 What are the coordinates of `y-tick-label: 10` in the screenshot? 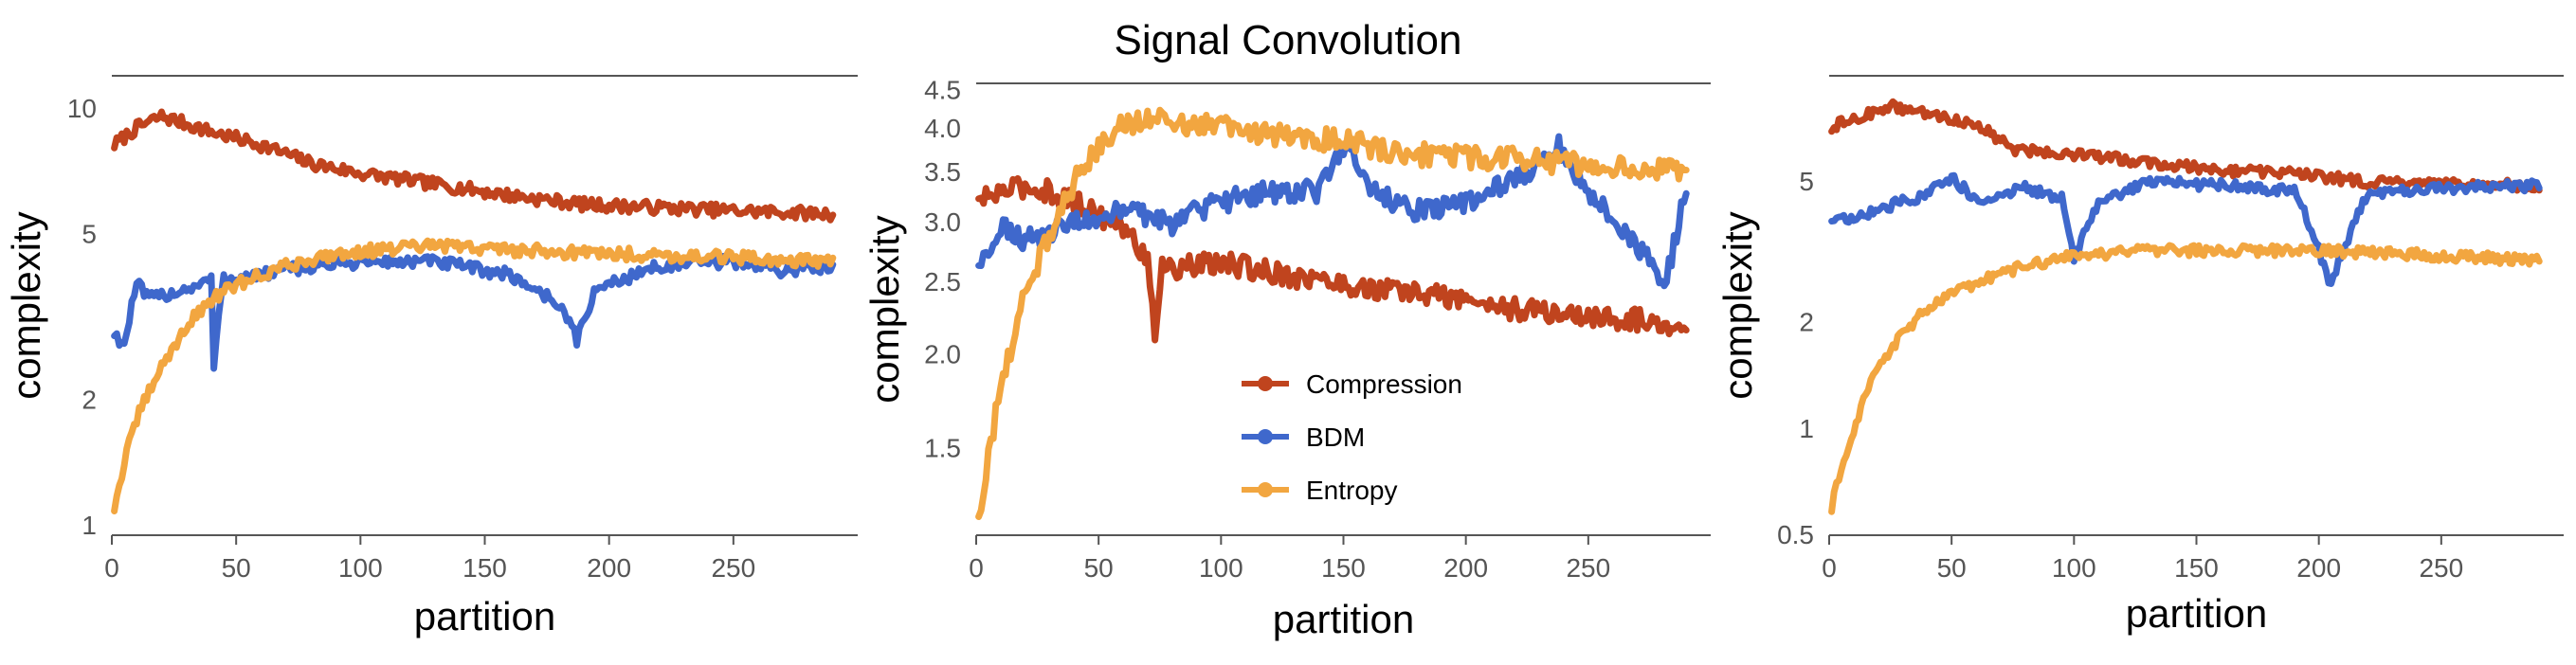 It's located at (82, 108).